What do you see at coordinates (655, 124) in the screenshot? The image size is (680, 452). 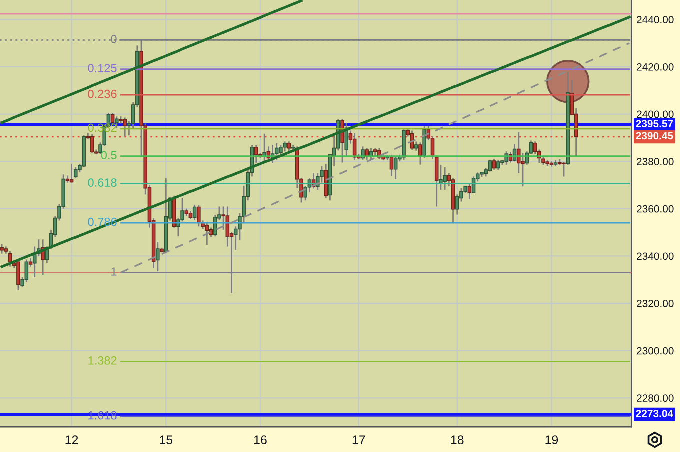 I see `ref-line-label: 2395.57` at bounding box center [655, 124].